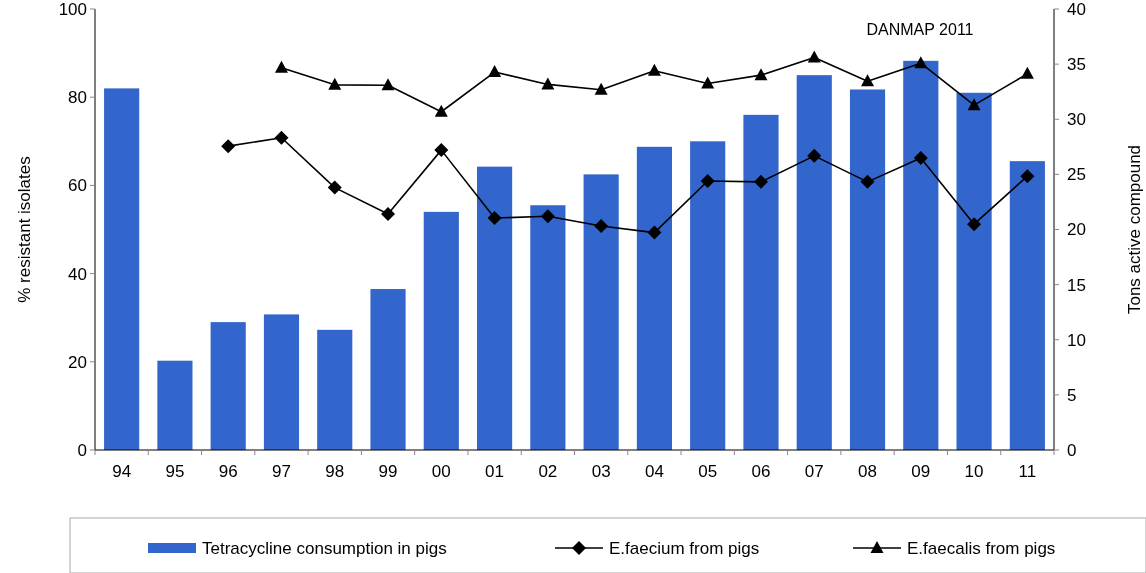 This screenshot has width=1146, height=573. What do you see at coordinates (1027, 471) in the screenshot?
I see `x-tick-label: 11` at bounding box center [1027, 471].